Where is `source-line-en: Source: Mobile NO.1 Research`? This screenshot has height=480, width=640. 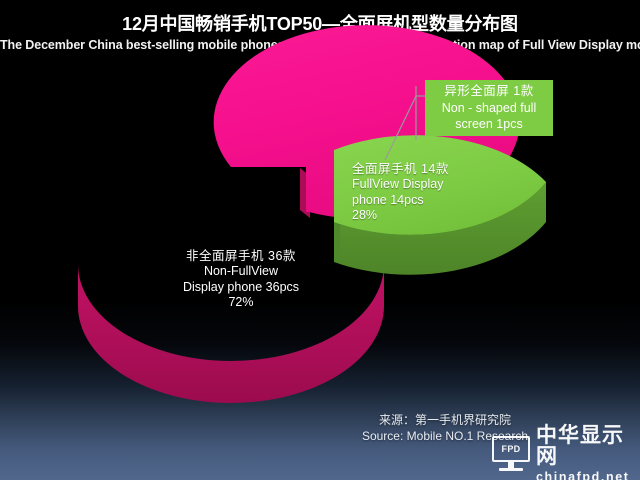
source-line-en: Source: Mobile NO.1 Research is located at coordinates (445, 436).